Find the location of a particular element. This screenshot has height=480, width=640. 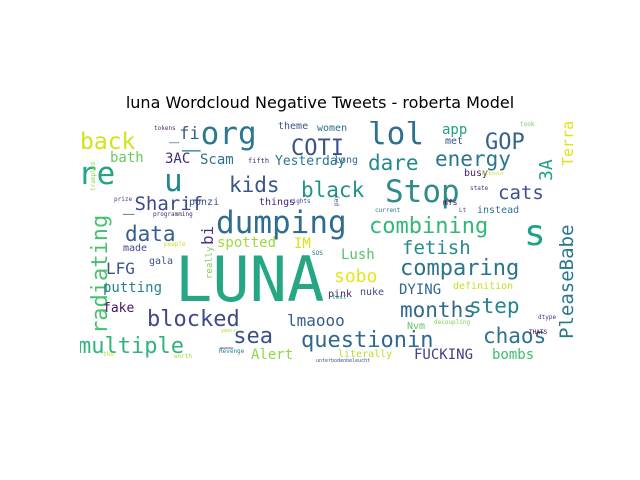

word-3a: 3A is located at coordinates (546, 170).